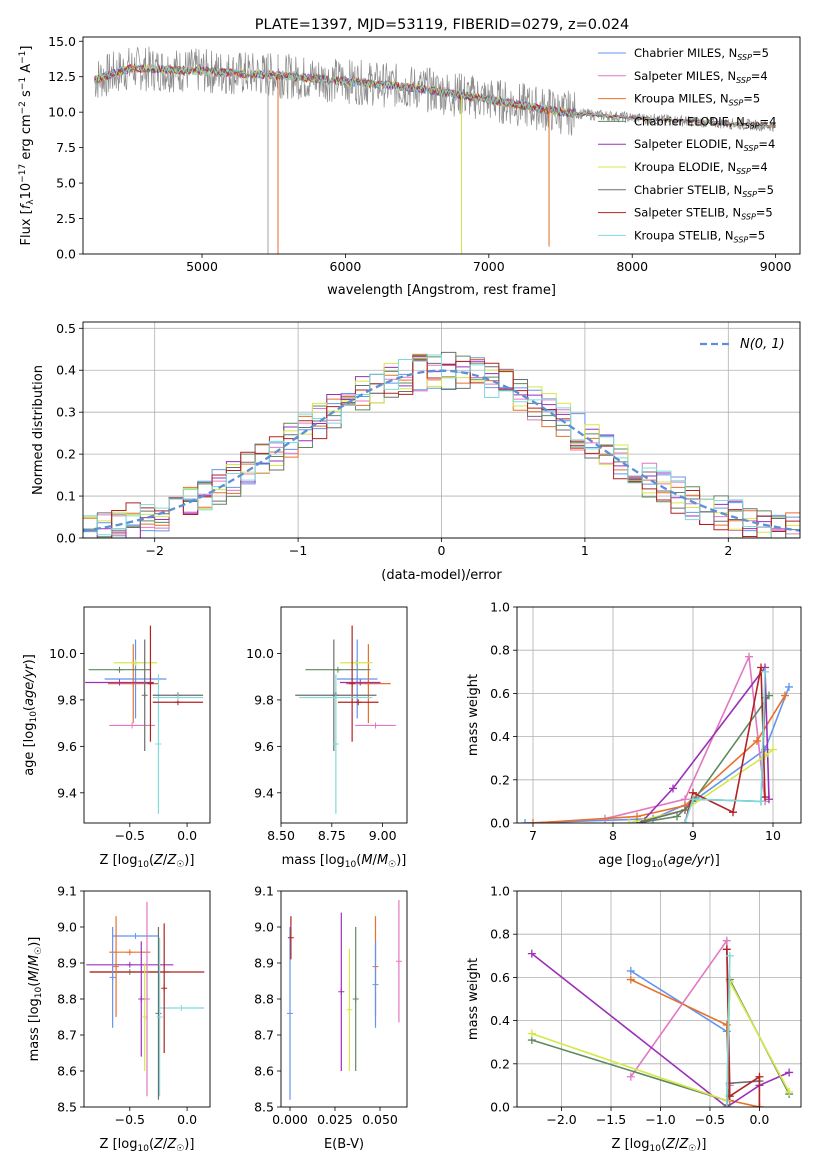 The image size is (819, 1170). Describe the element at coordinates (659, 861) in the screenshot. I see `x-axis-label: age [log10(age/yr)]` at that location.